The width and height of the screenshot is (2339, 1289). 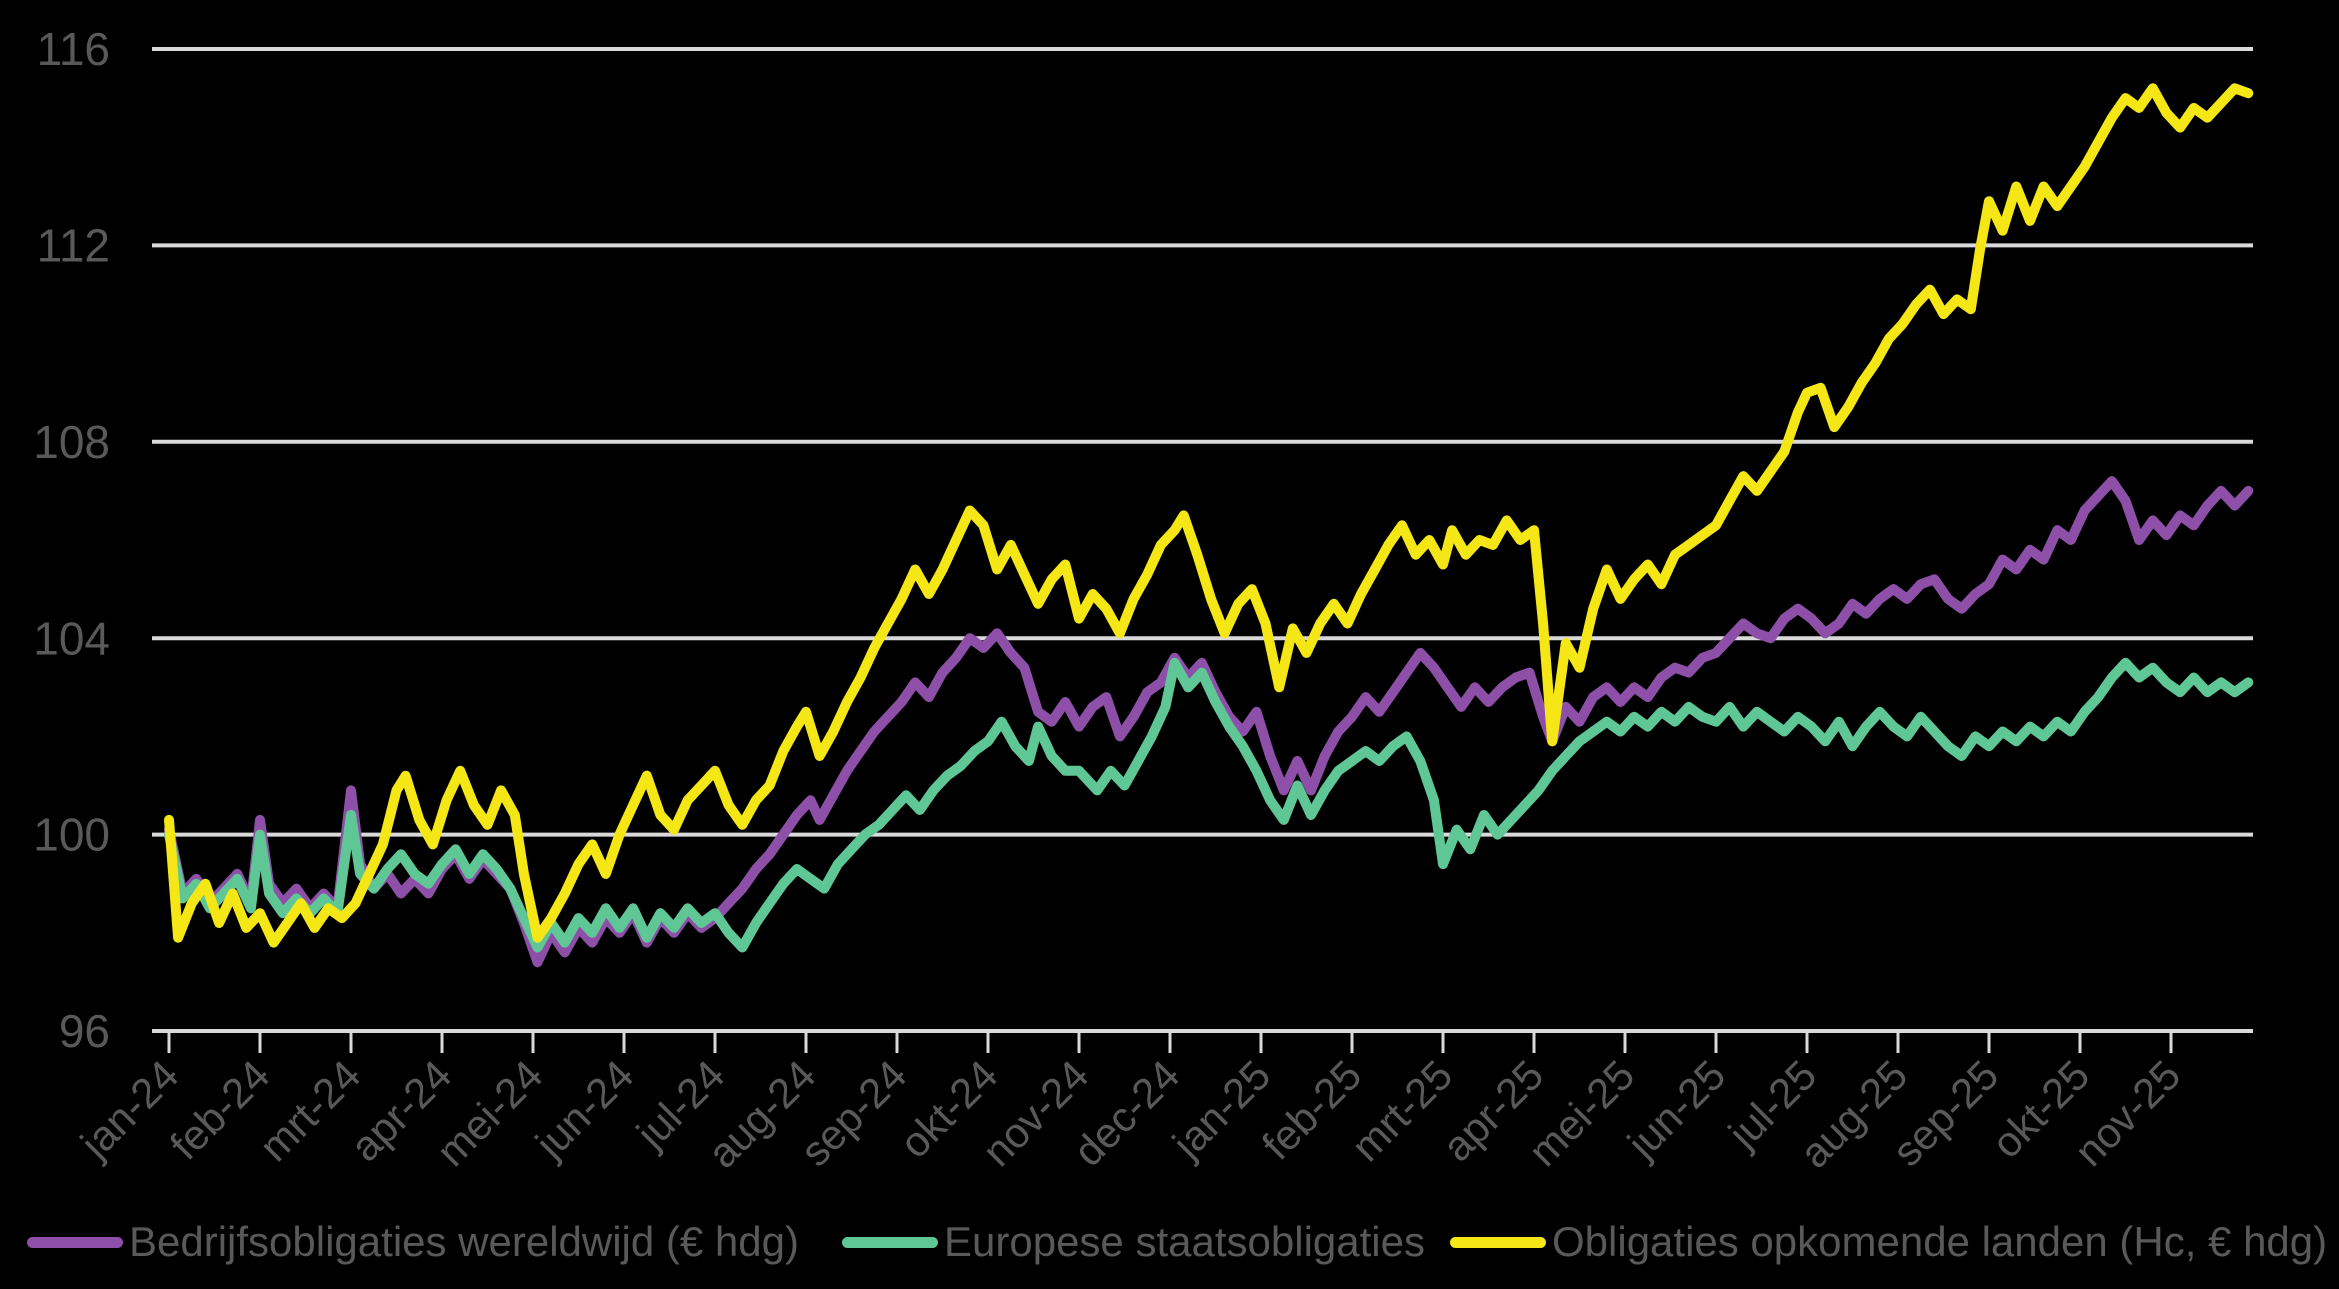 What do you see at coordinates (84, 1031) in the screenshot?
I see `y-tick-label: 96` at bounding box center [84, 1031].